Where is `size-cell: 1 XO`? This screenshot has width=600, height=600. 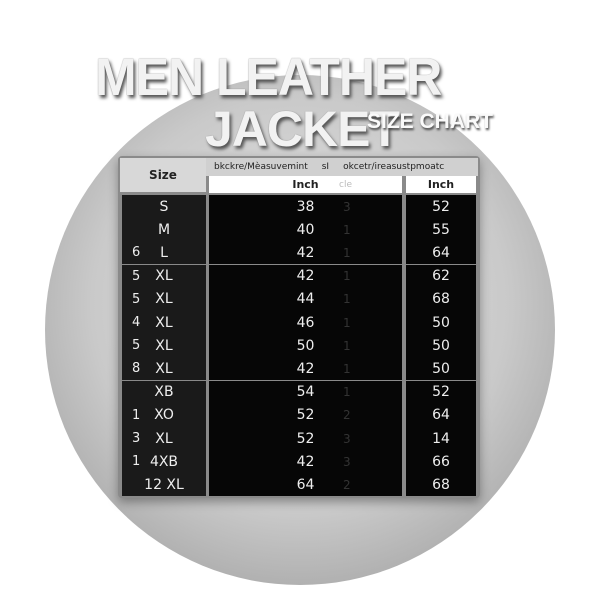
size-cell: 1 XO is located at coordinates (164, 415).